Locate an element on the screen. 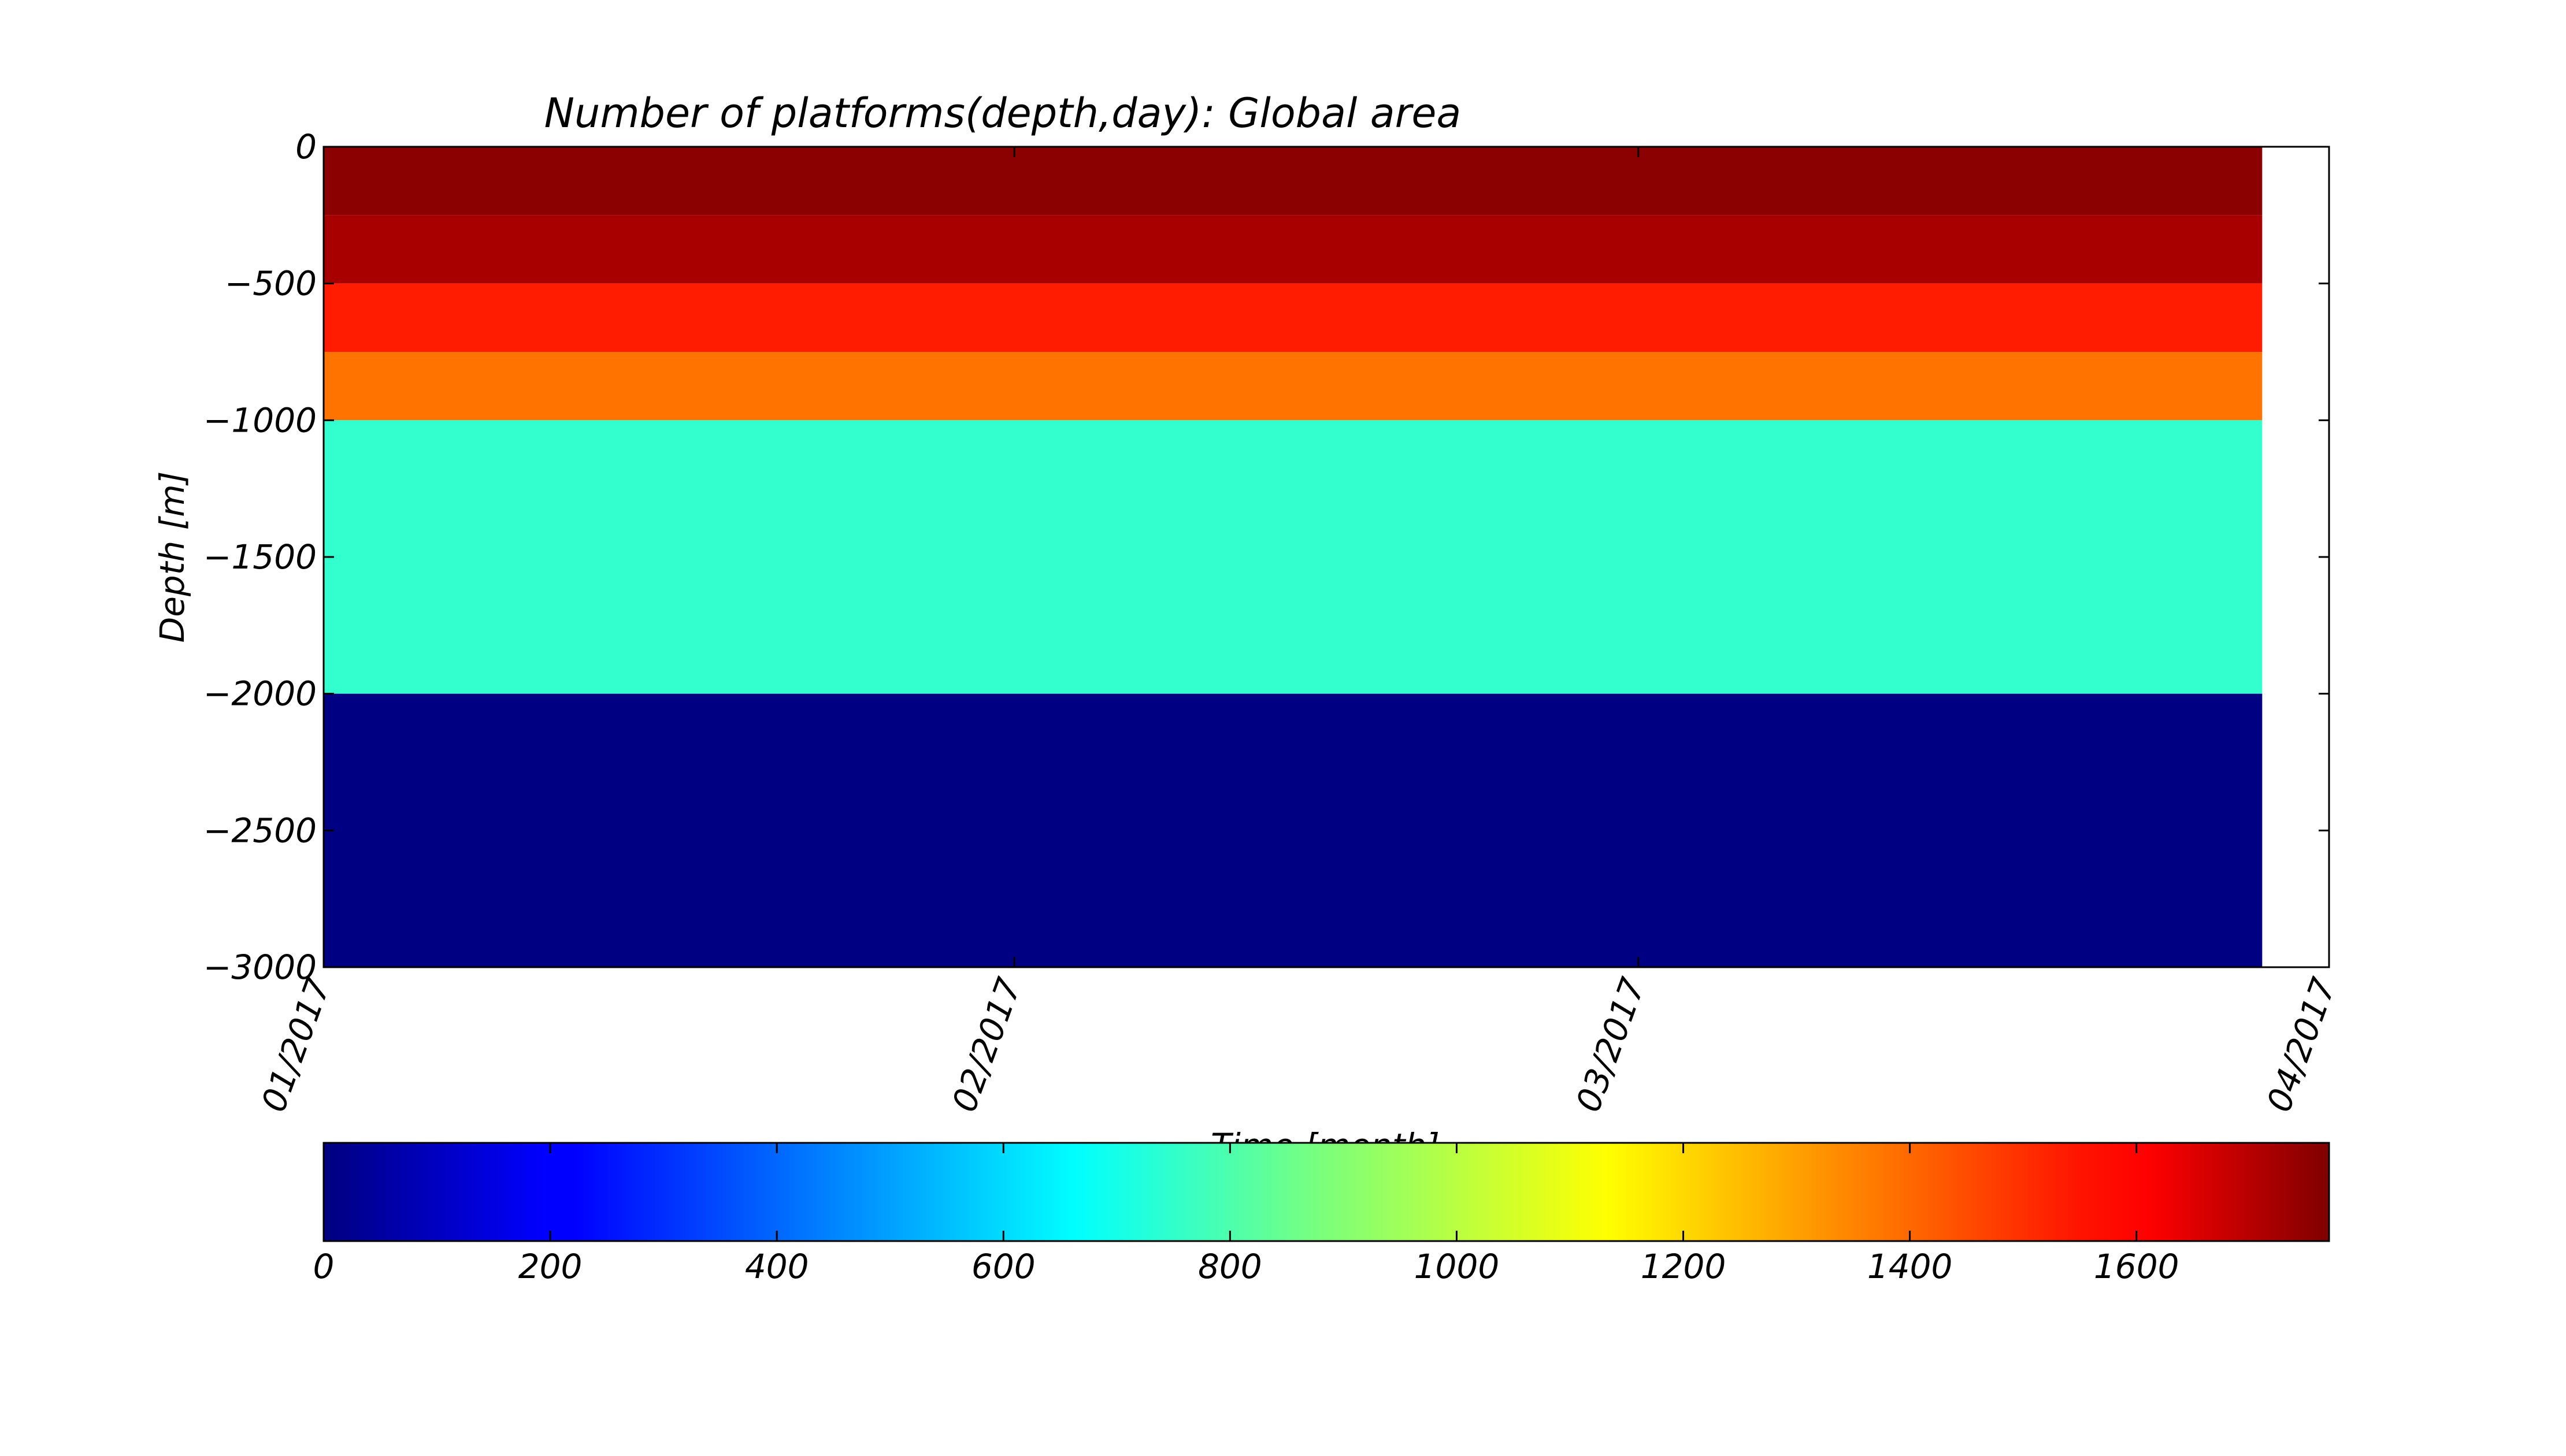  x-tick-label: 01/2017 is located at coordinates (296, 1044).